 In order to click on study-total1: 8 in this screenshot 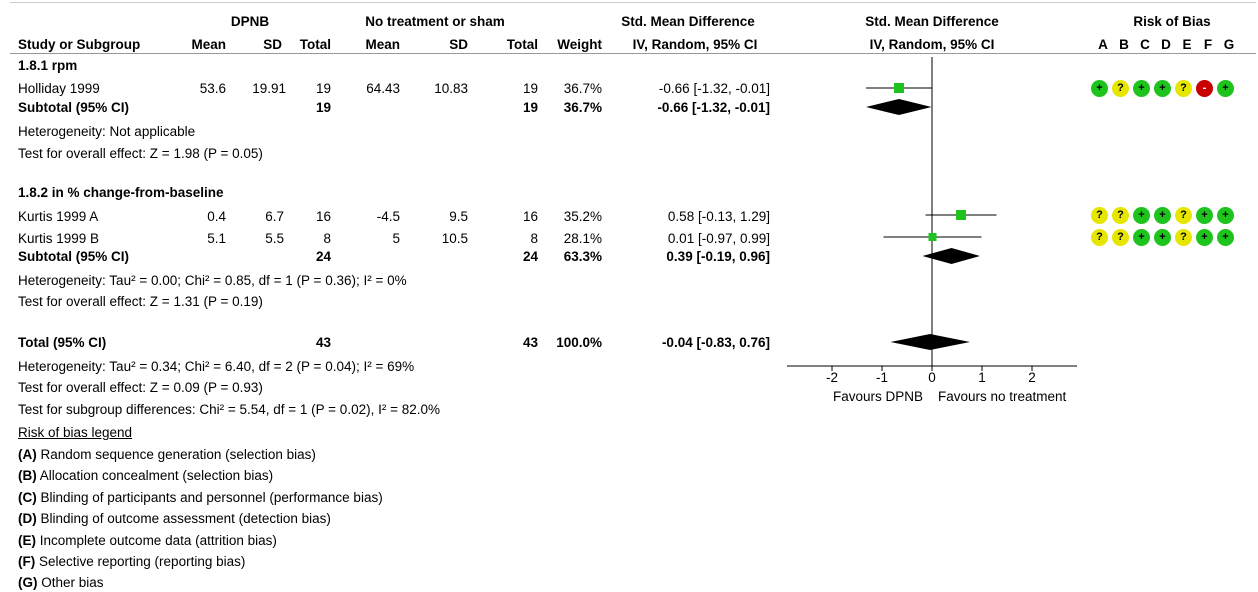, I will do `click(327, 238)`.